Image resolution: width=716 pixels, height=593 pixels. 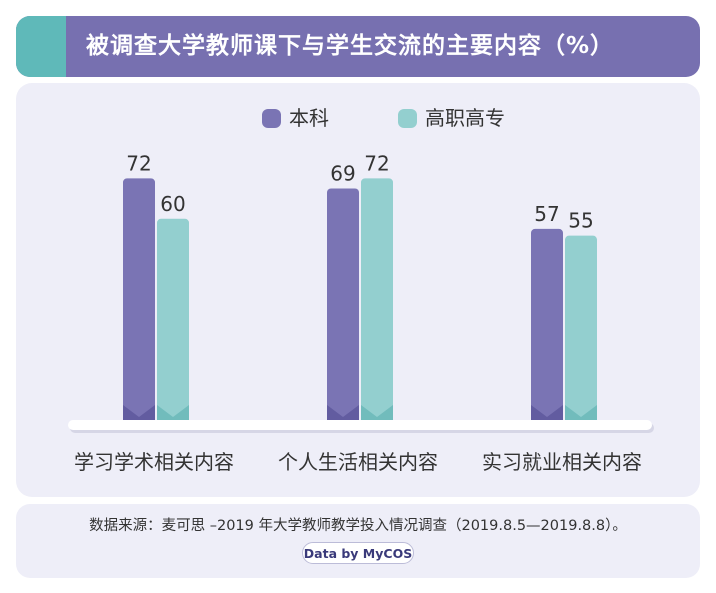 I want to click on title-bar: 被调查大学教师课下与学生交流的主要内容（%）, so click(x=358, y=46).